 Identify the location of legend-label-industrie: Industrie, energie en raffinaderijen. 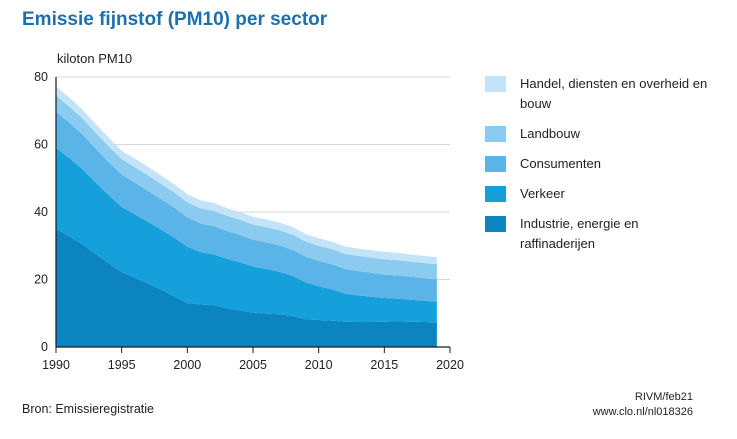
(579, 233).